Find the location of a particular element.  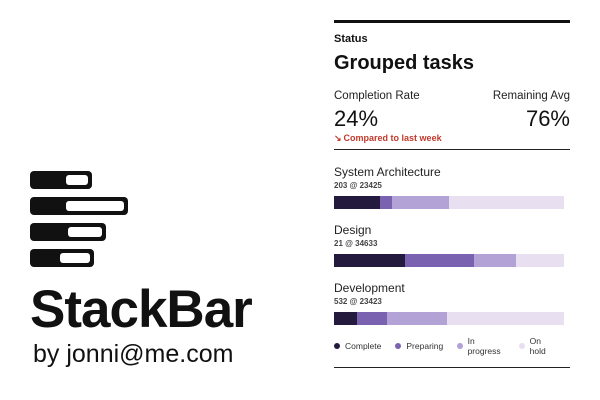

task-group: System Architecture 203 @ 23425 is located at coordinates (452, 187).